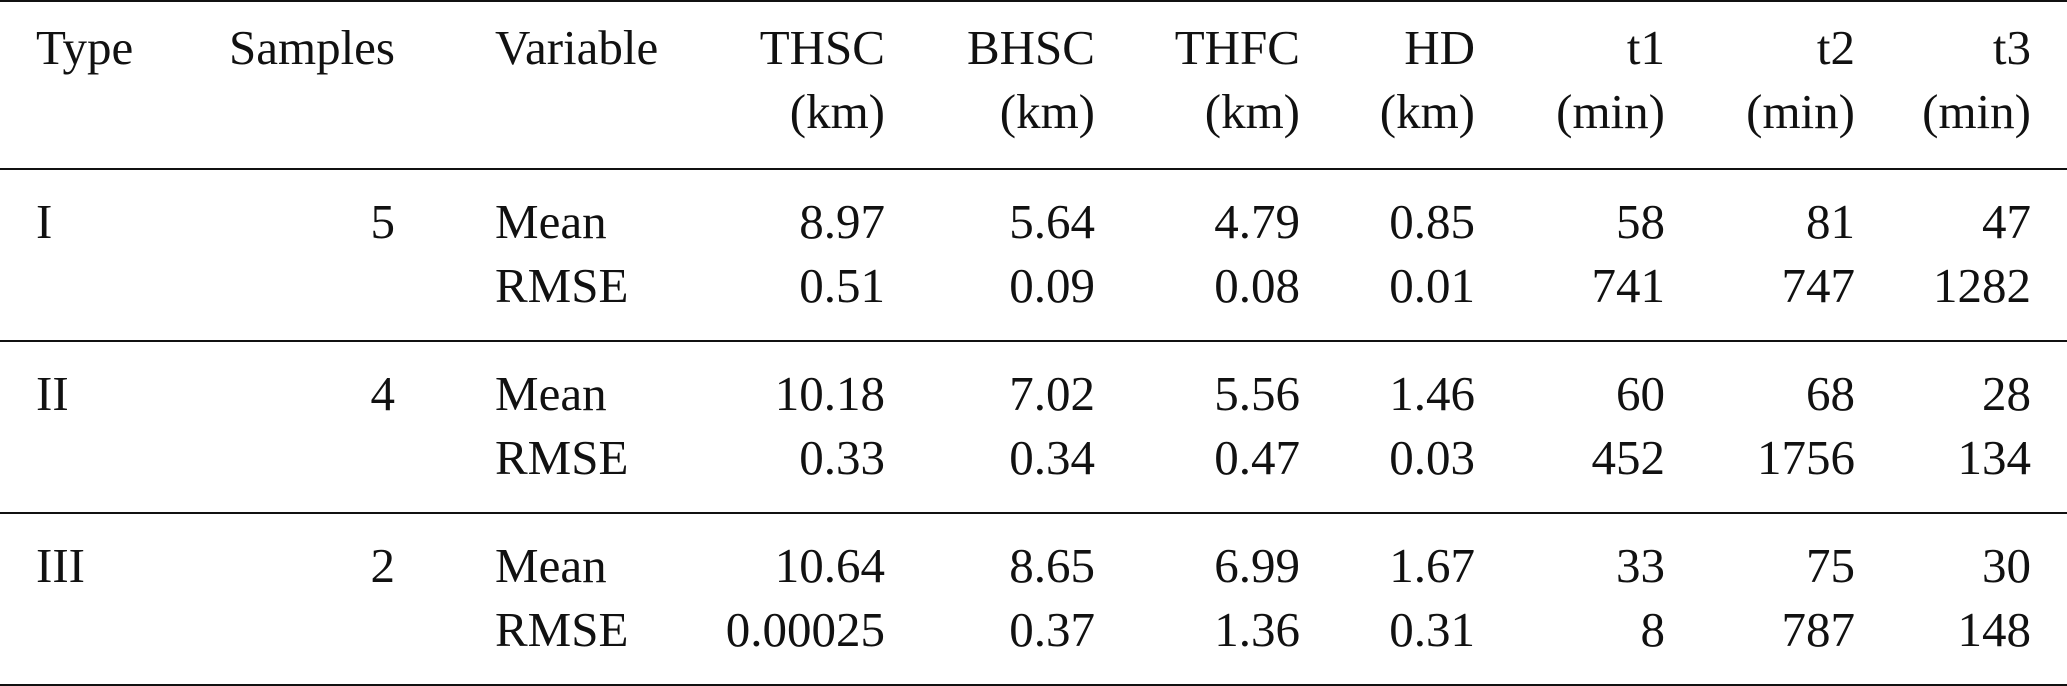 Image resolution: width=2067 pixels, height=686 pixels. Describe the element at coordinates (1197, 298) in the screenshot. I see `cell-thfc: 0.08` at that location.